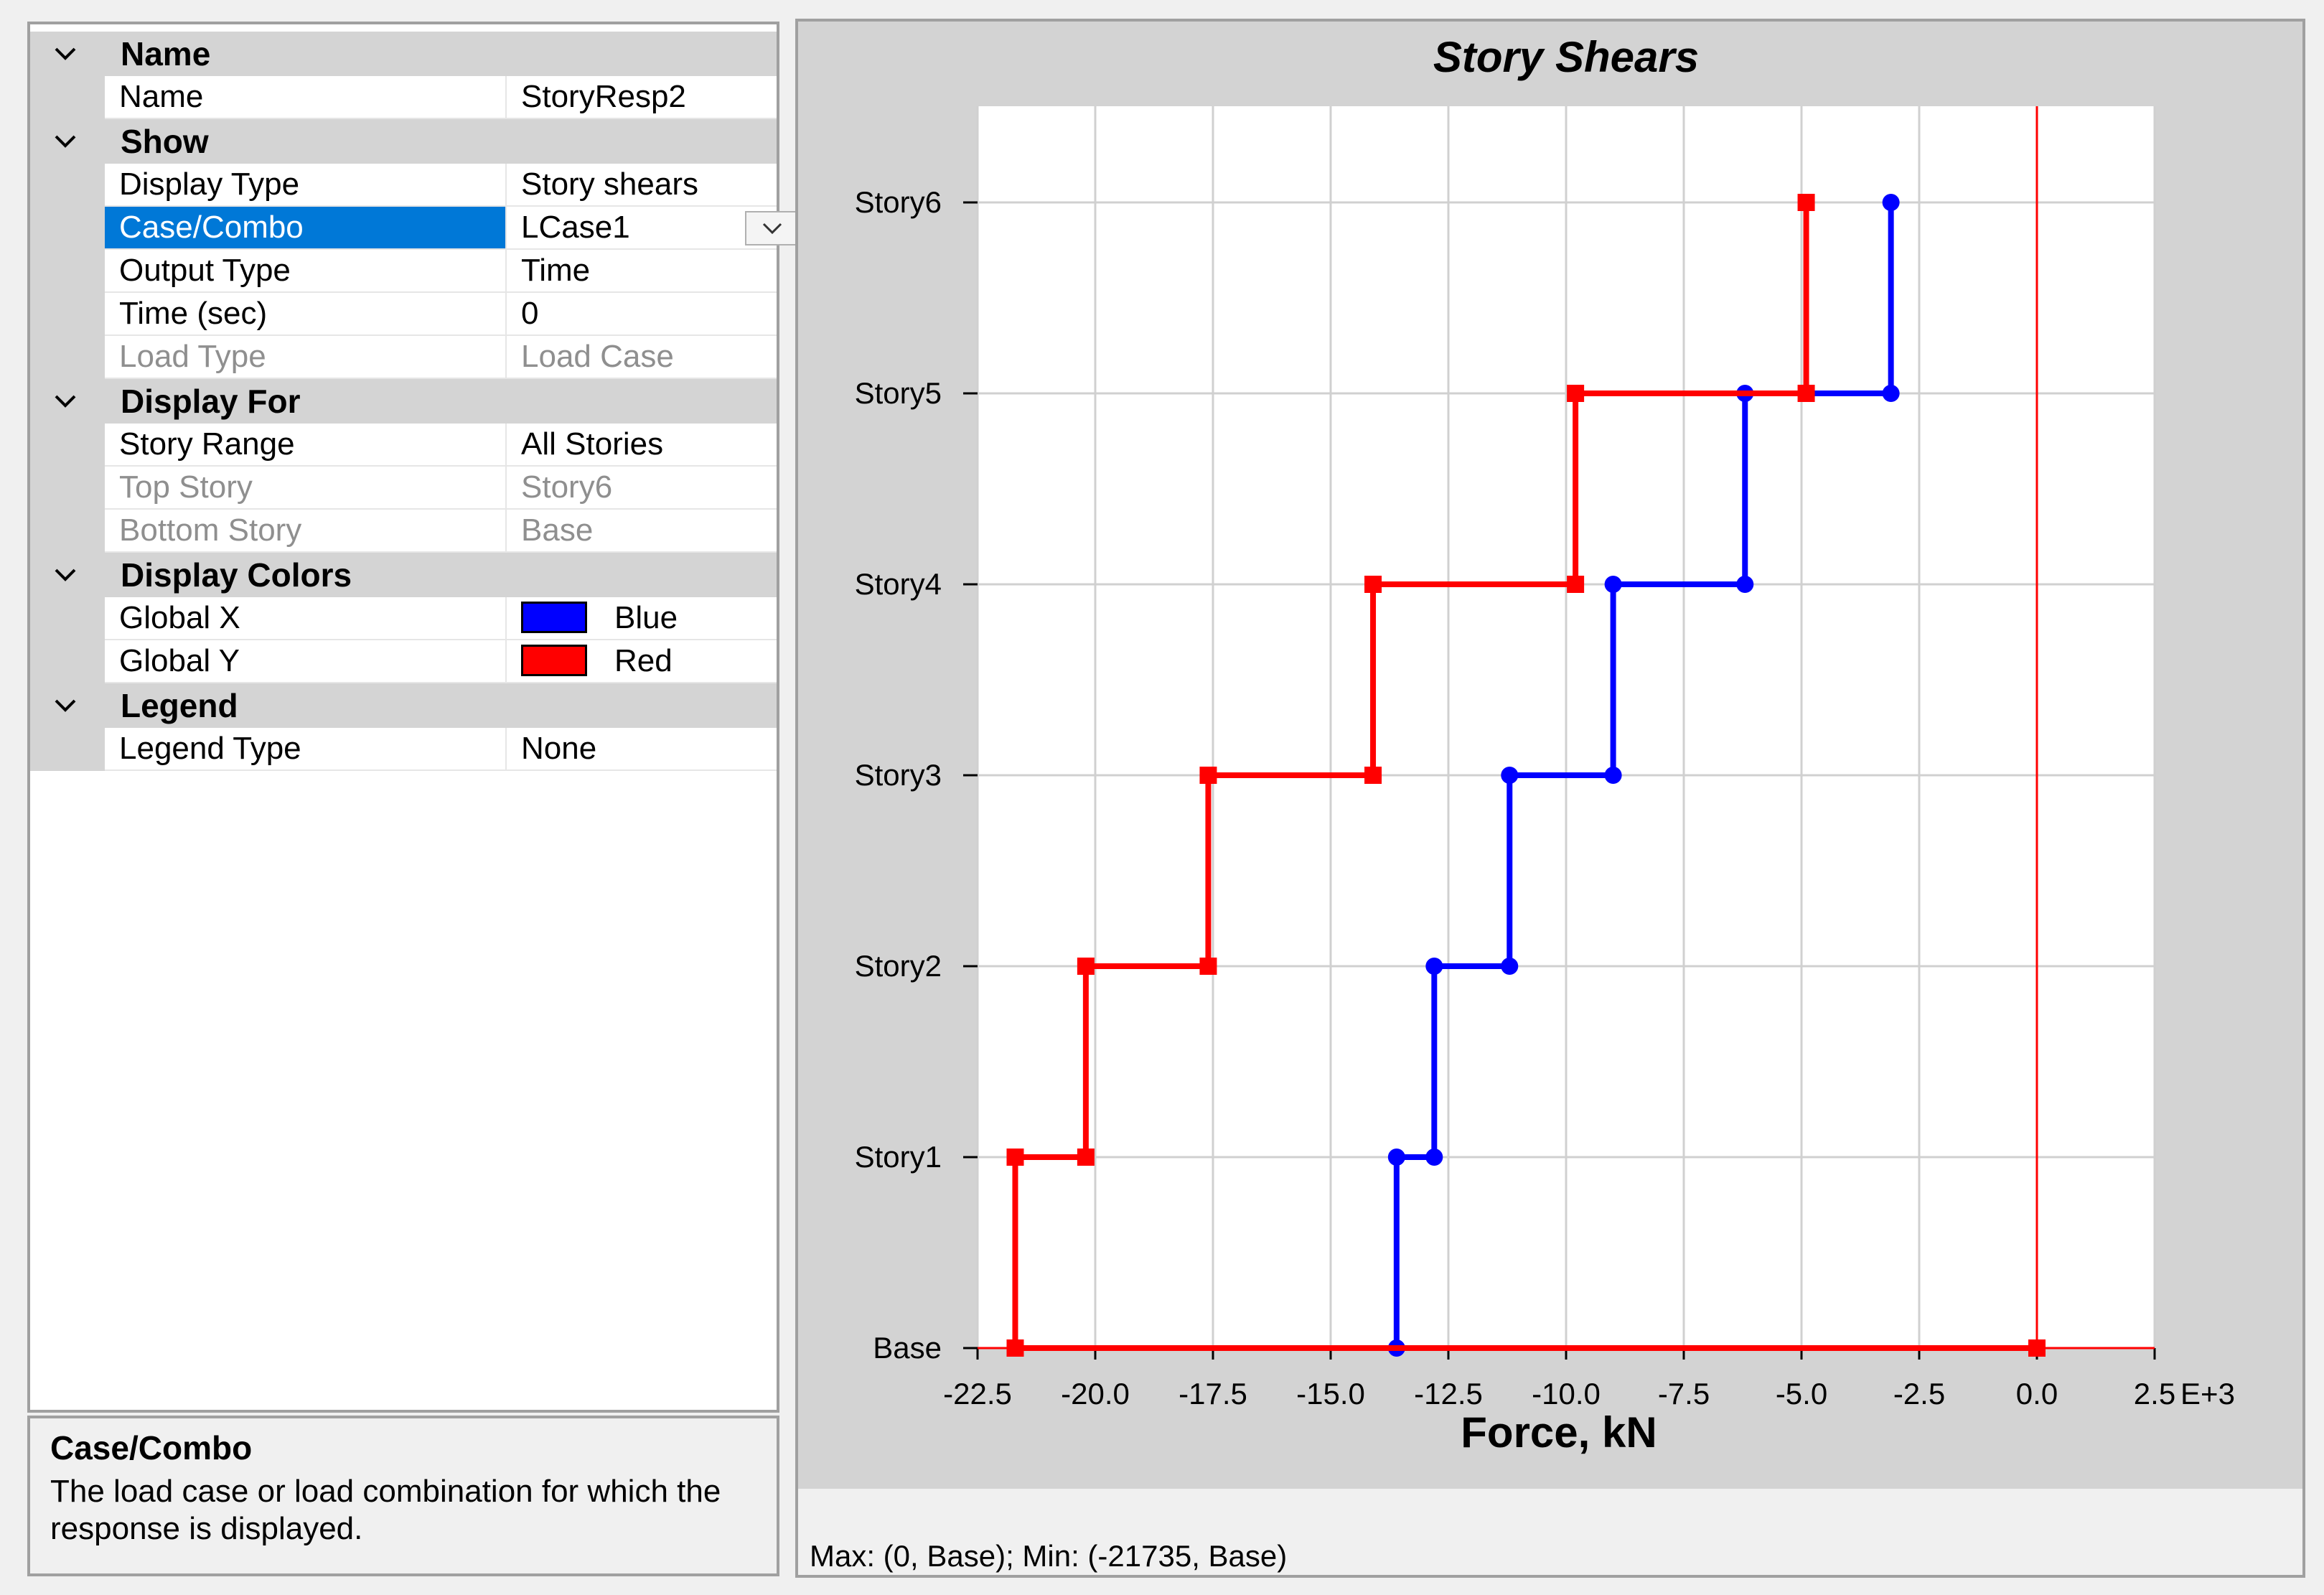 The height and width of the screenshot is (1595, 2324). Describe the element at coordinates (404, 54) in the screenshot. I see `category-name: Name` at that location.